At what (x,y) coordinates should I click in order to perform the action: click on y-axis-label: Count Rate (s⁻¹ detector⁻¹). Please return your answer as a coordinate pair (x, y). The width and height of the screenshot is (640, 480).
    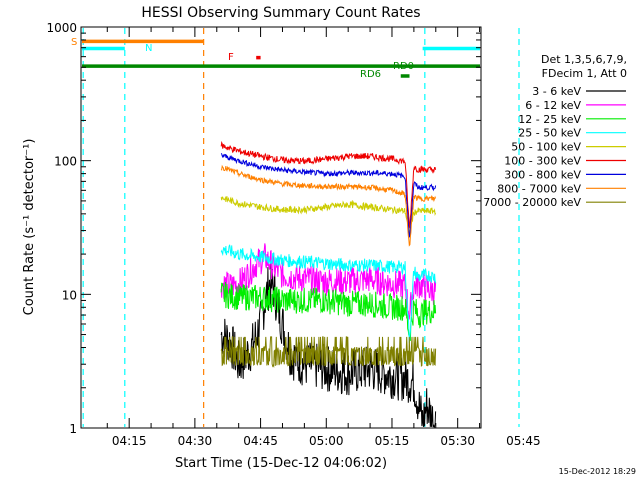
    Looking at the image, I should click on (29, 227).